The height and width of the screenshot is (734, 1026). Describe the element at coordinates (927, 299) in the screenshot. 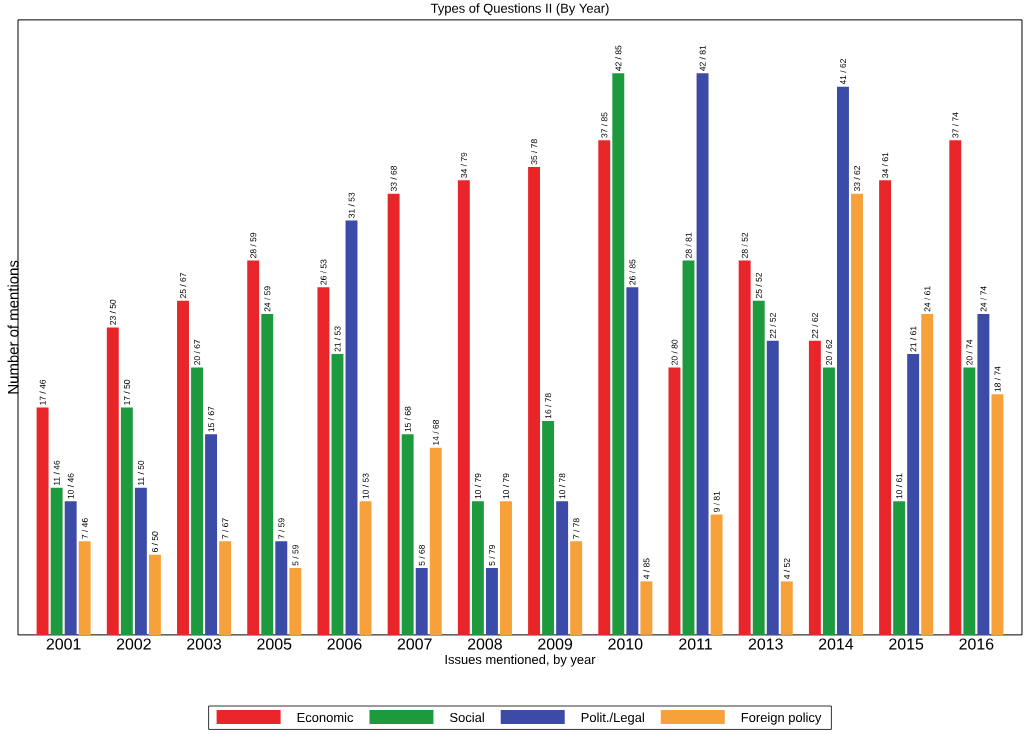

I see `data-label: 24 / 61` at that location.